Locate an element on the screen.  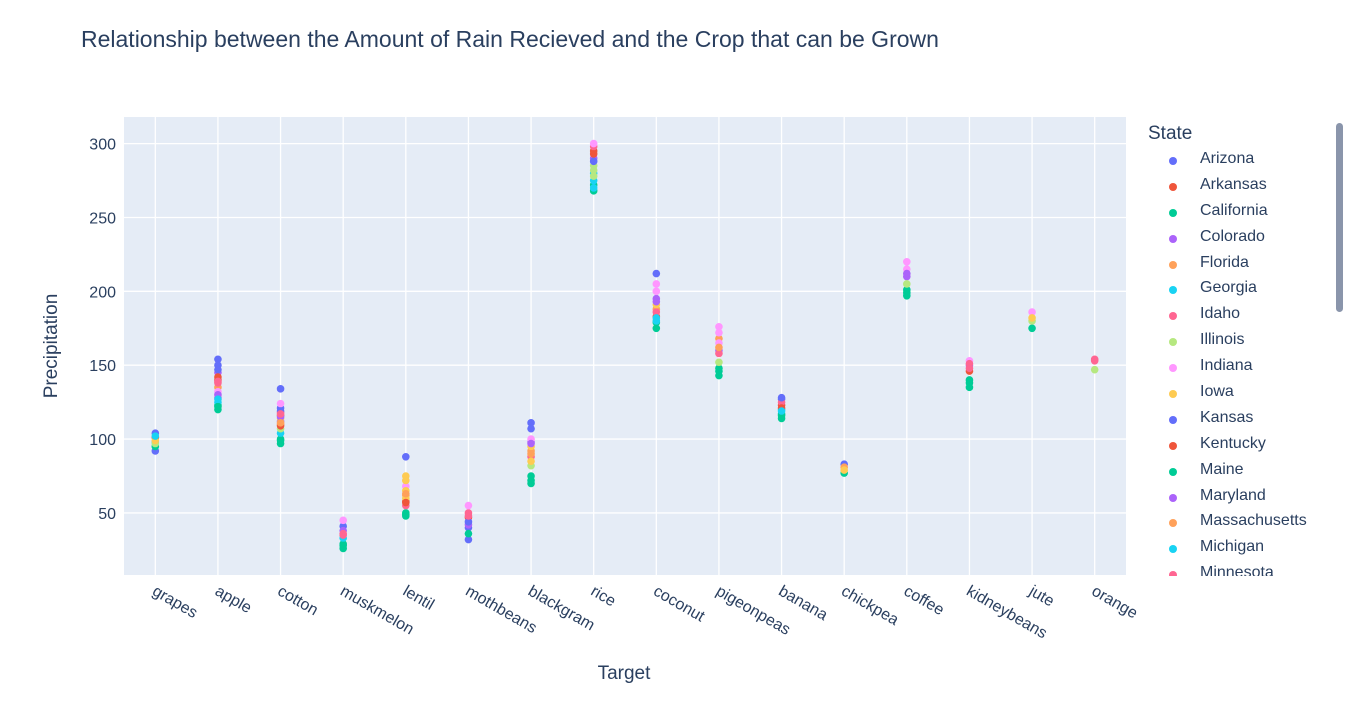
legend-item: Minnesota is located at coordinates (1240, 569).